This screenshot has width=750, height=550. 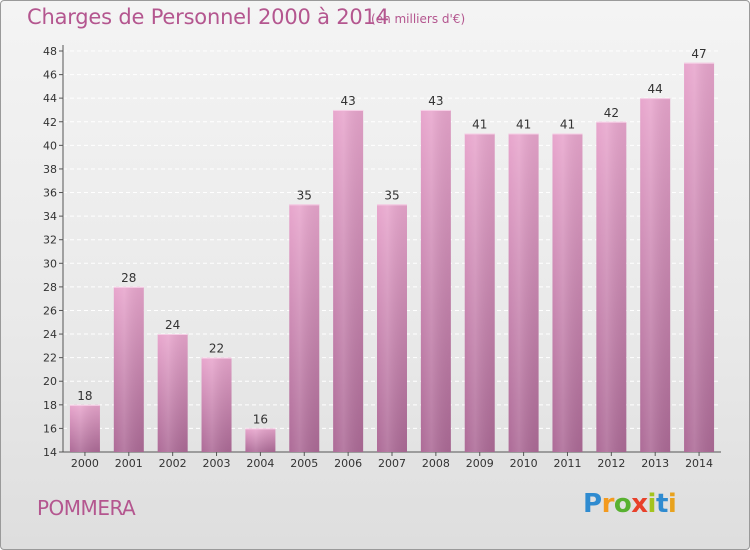 What do you see at coordinates (217, 463) in the screenshot?
I see `x-tick-label: 2003` at bounding box center [217, 463].